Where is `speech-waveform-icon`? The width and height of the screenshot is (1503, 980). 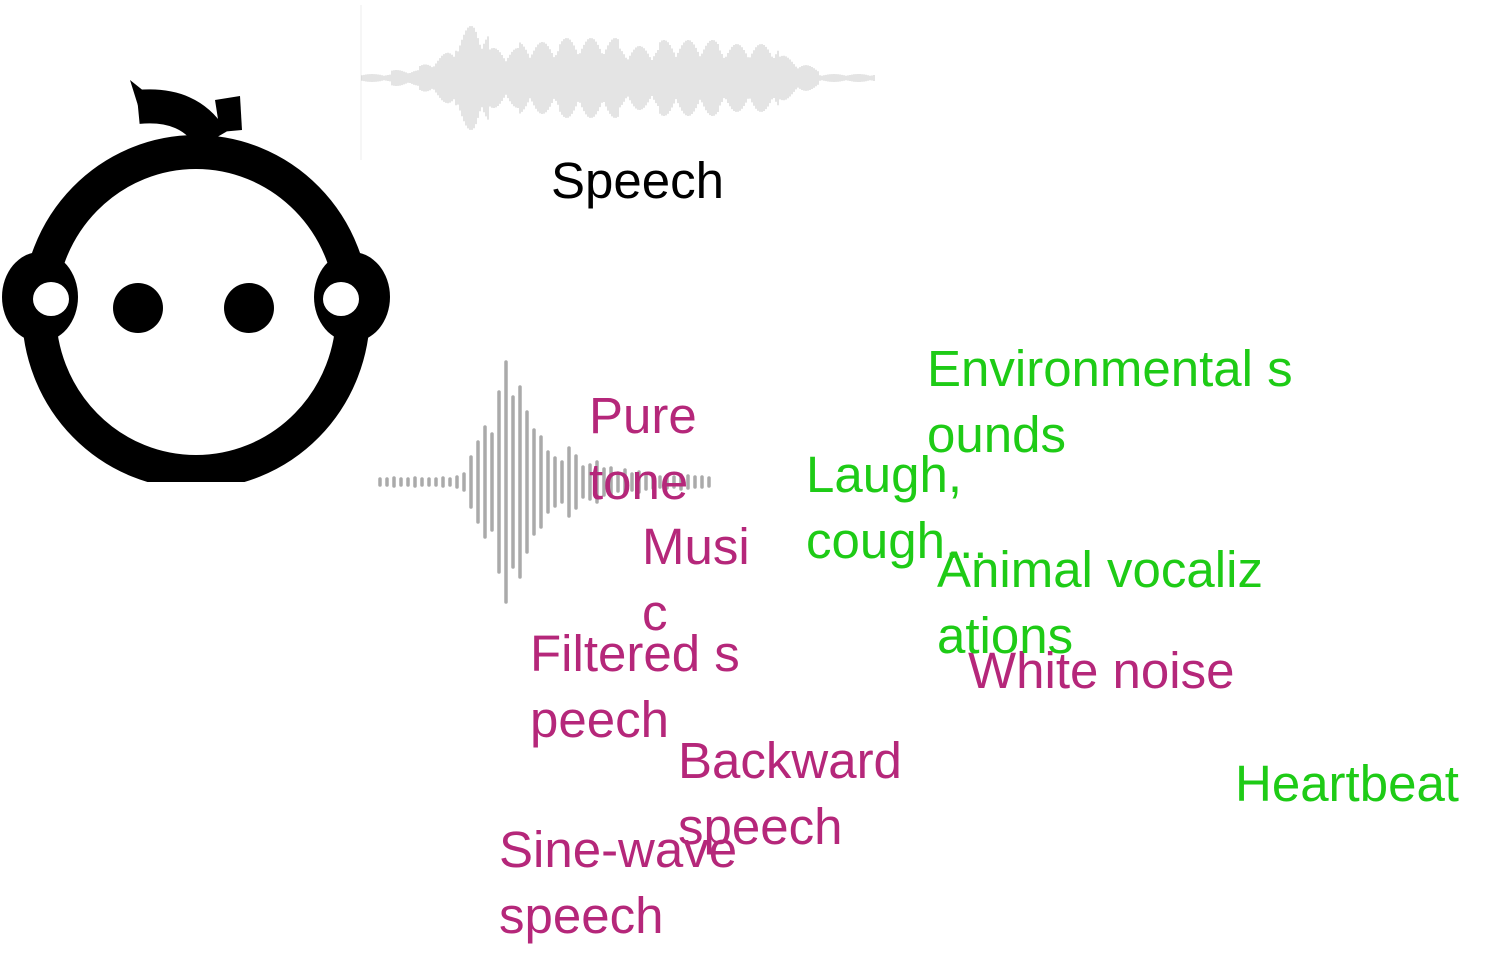
speech-waveform-icon is located at coordinates (617, 82).